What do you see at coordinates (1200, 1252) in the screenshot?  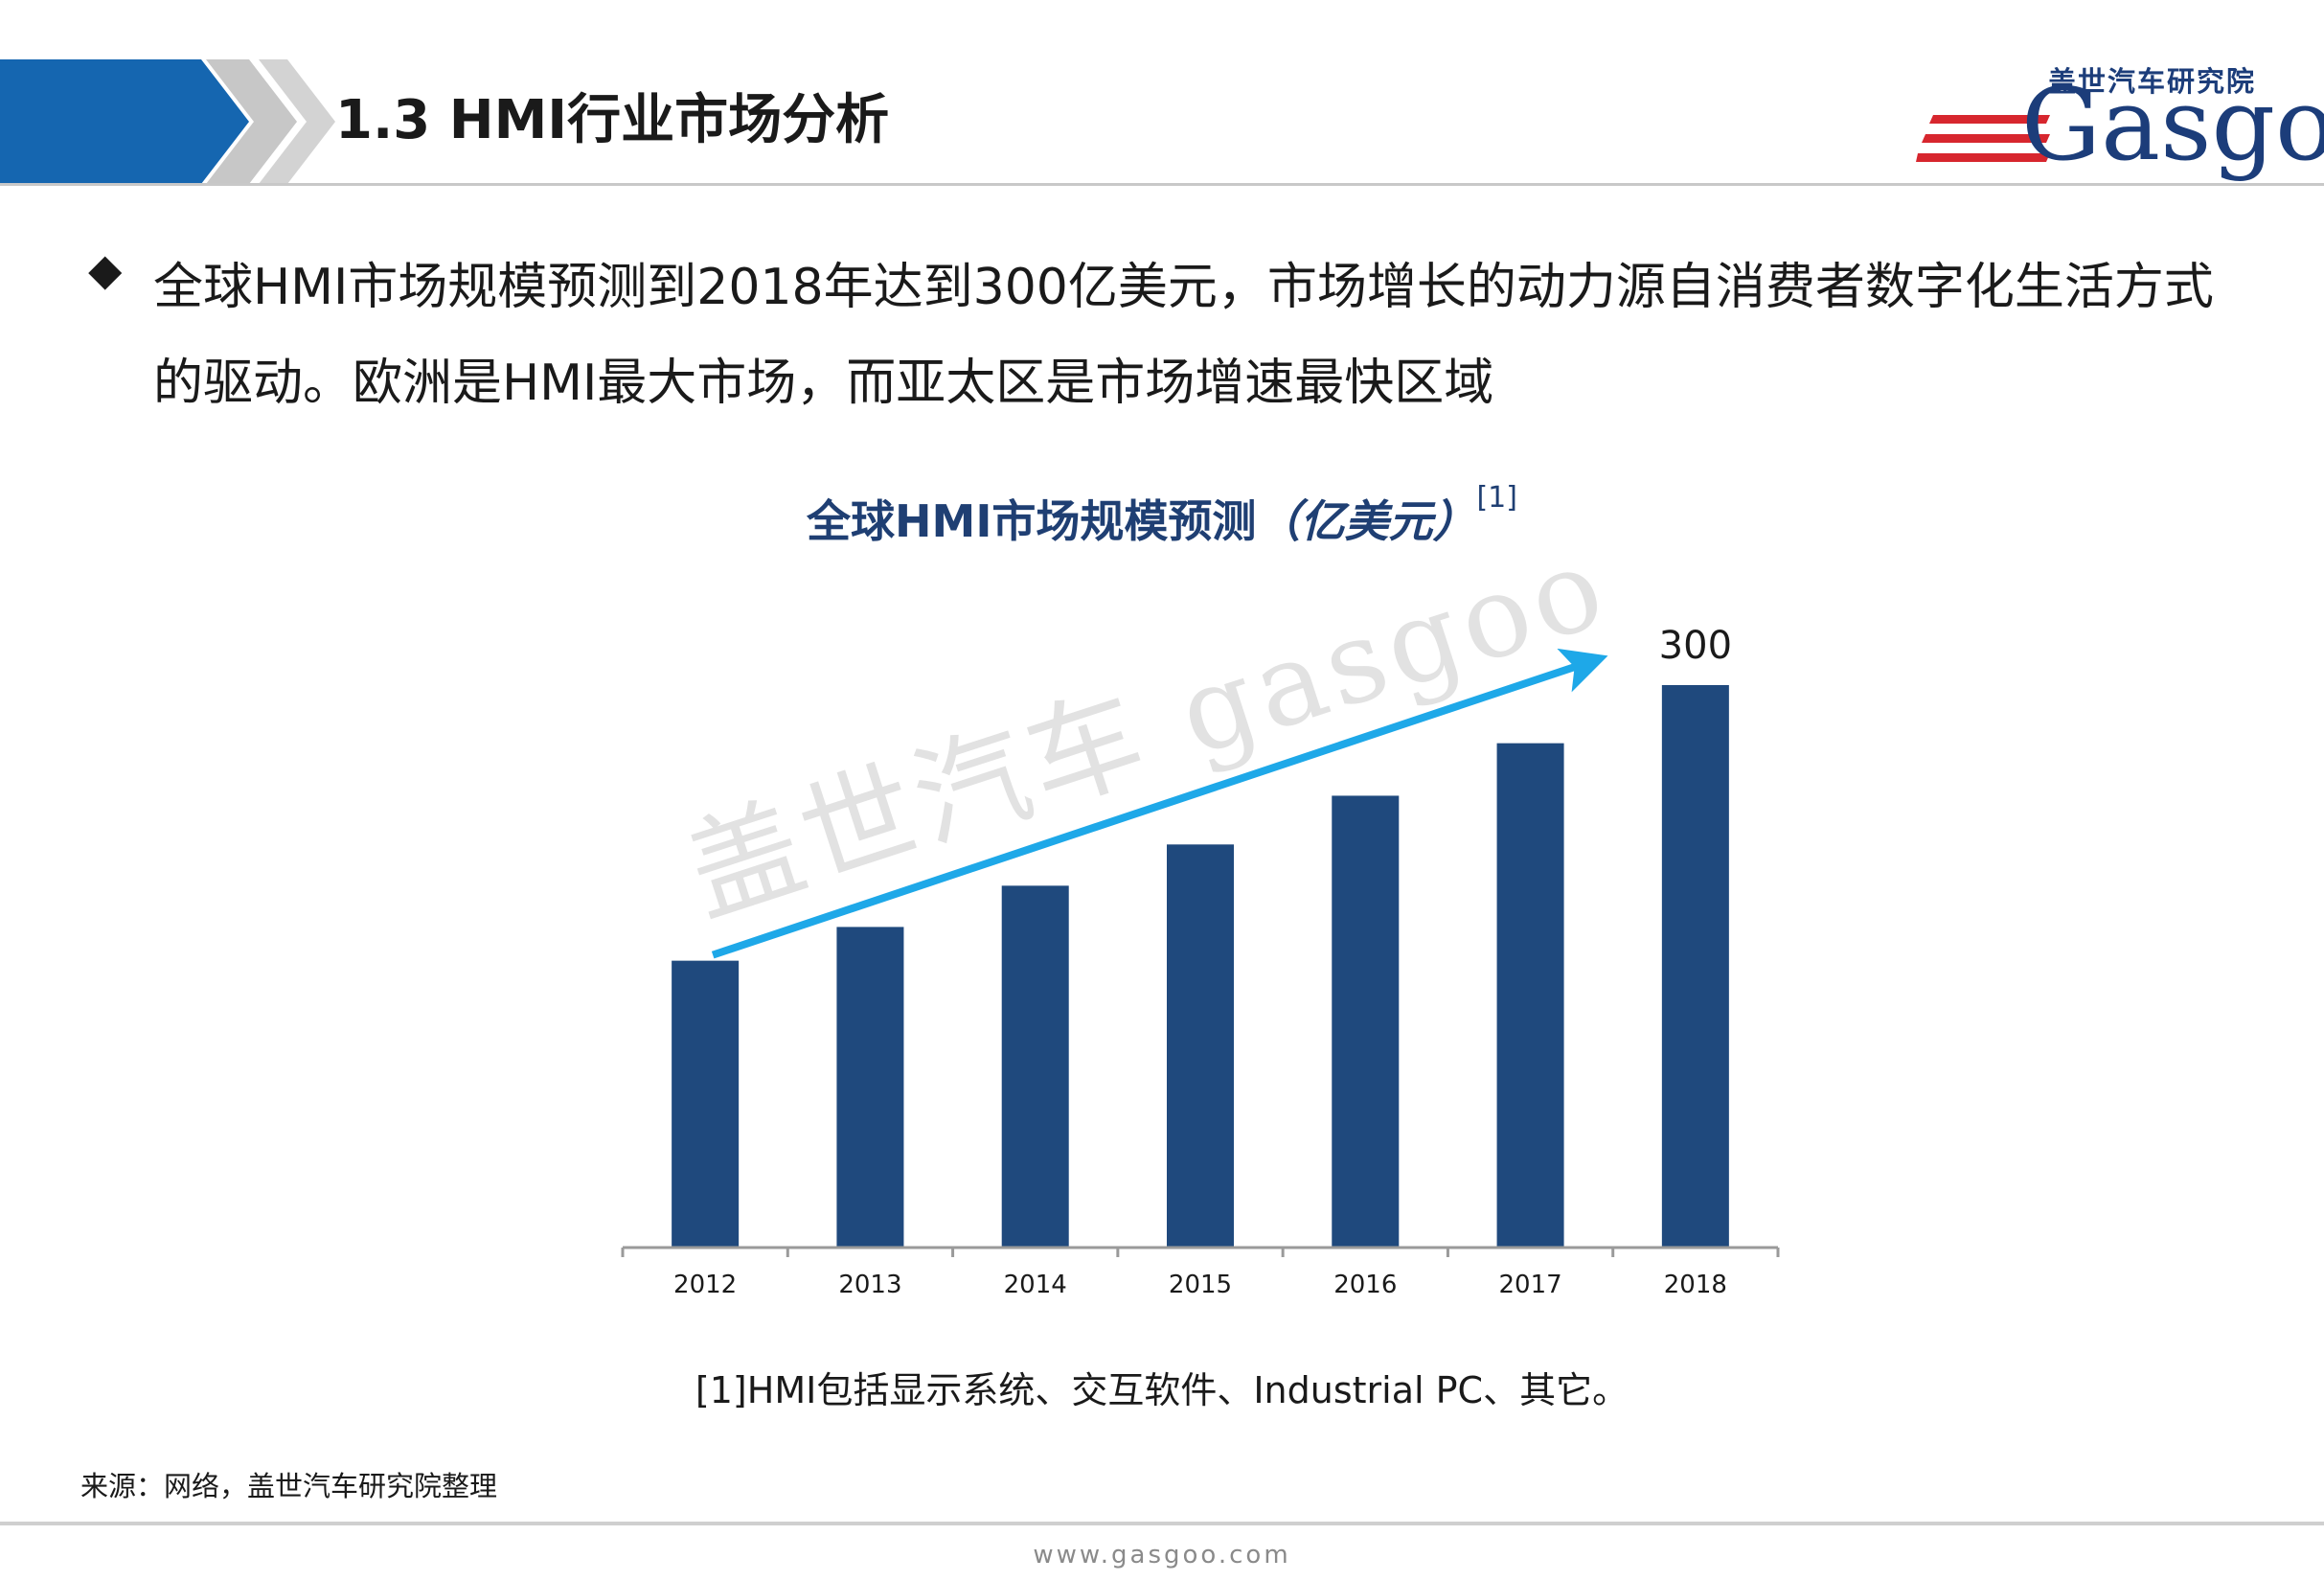 I see `x-axis-ticks` at bounding box center [1200, 1252].